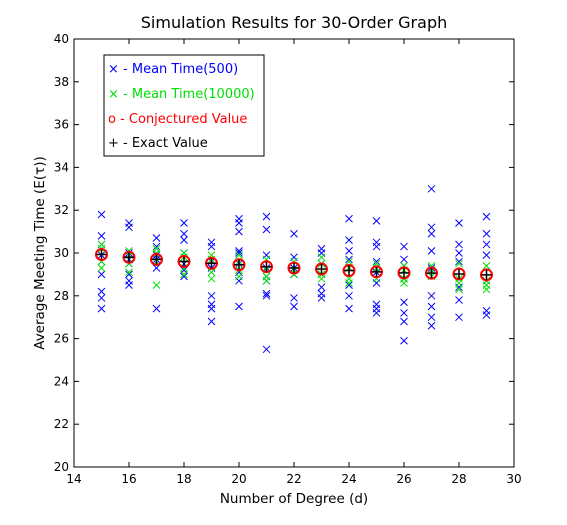 This screenshot has width=567, height=525. Describe the element at coordinates (348, 479) in the screenshot. I see `x-tick-label: 24` at that location.